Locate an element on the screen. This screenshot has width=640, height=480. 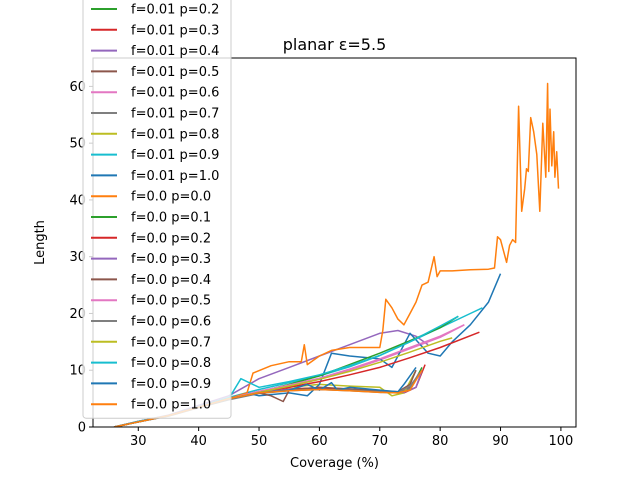
legend-label: f=0.0 p=0.5 is located at coordinates (171, 301).